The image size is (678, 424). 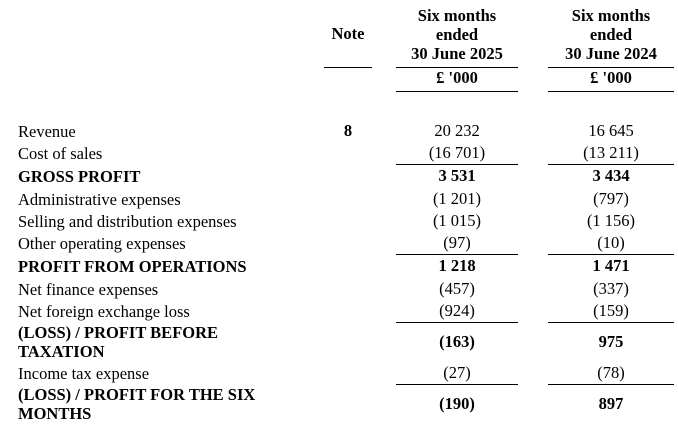 What do you see at coordinates (102, 243) in the screenshot?
I see `row-label: Other operating expenses` at bounding box center [102, 243].